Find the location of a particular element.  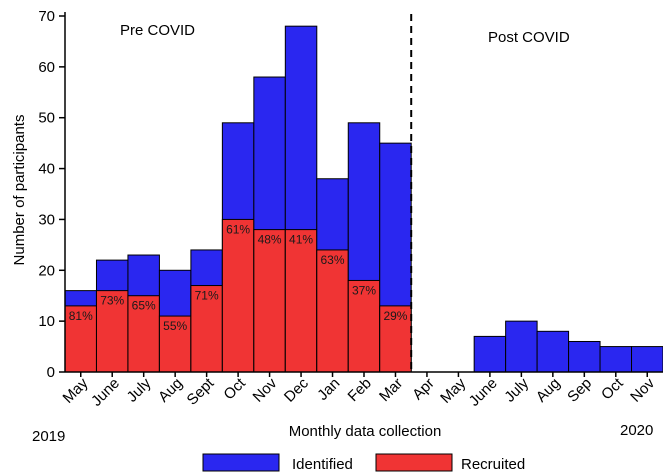

percent-label-6: 48% is located at coordinates (270, 240).